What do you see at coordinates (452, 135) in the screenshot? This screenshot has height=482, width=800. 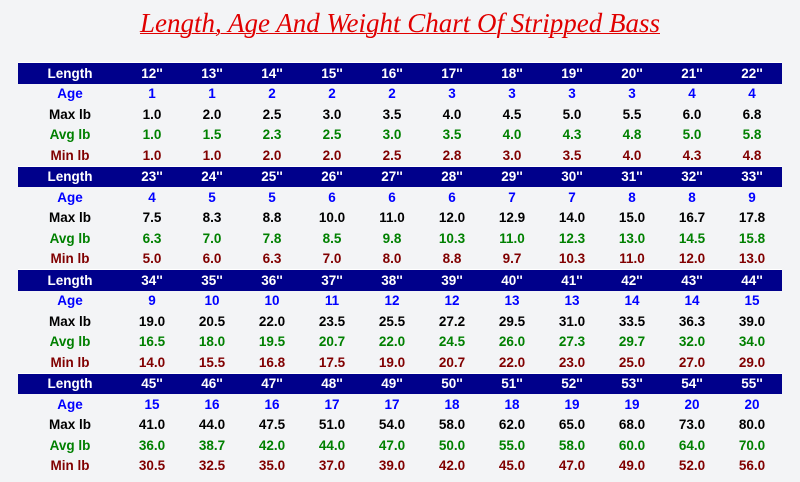 I see `value-cell: 3.5` at bounding box center [452, 135].